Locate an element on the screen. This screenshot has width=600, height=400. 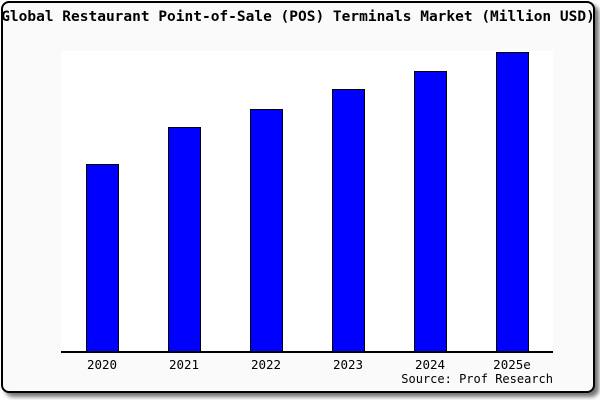
x-tick-label-2024: 2024 is located at coordinates (430, 364).